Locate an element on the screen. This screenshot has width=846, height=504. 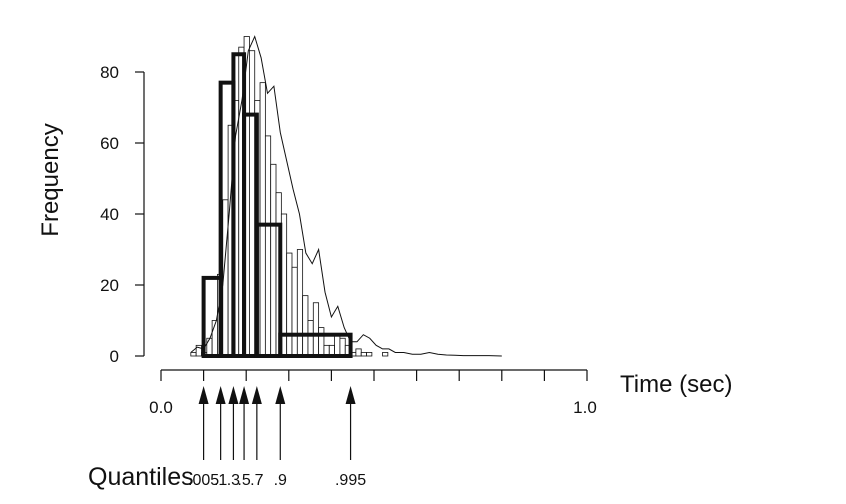
y-tick-label: 60 is located at coordinates (109, 143).